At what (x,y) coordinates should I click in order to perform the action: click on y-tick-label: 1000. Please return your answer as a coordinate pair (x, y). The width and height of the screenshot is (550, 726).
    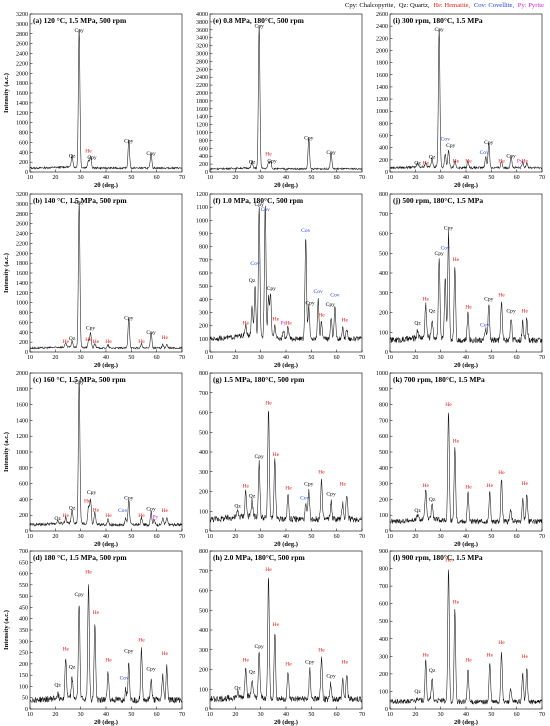
    Looking at the image, I should click on (202, 221).